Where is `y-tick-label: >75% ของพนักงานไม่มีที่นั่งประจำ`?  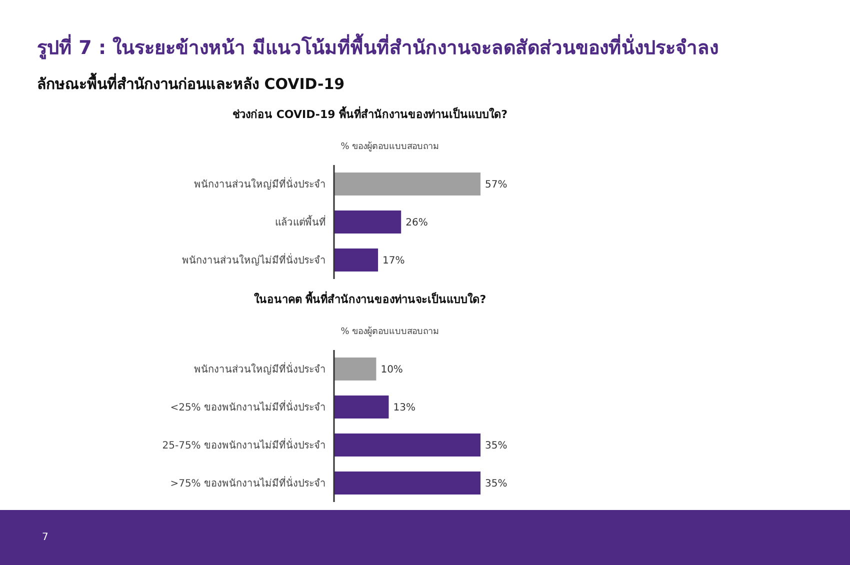
y-tick-label: >75% ของพนักงานไม่มีที่นั่งประจำ is located at coordinates (248, 483).